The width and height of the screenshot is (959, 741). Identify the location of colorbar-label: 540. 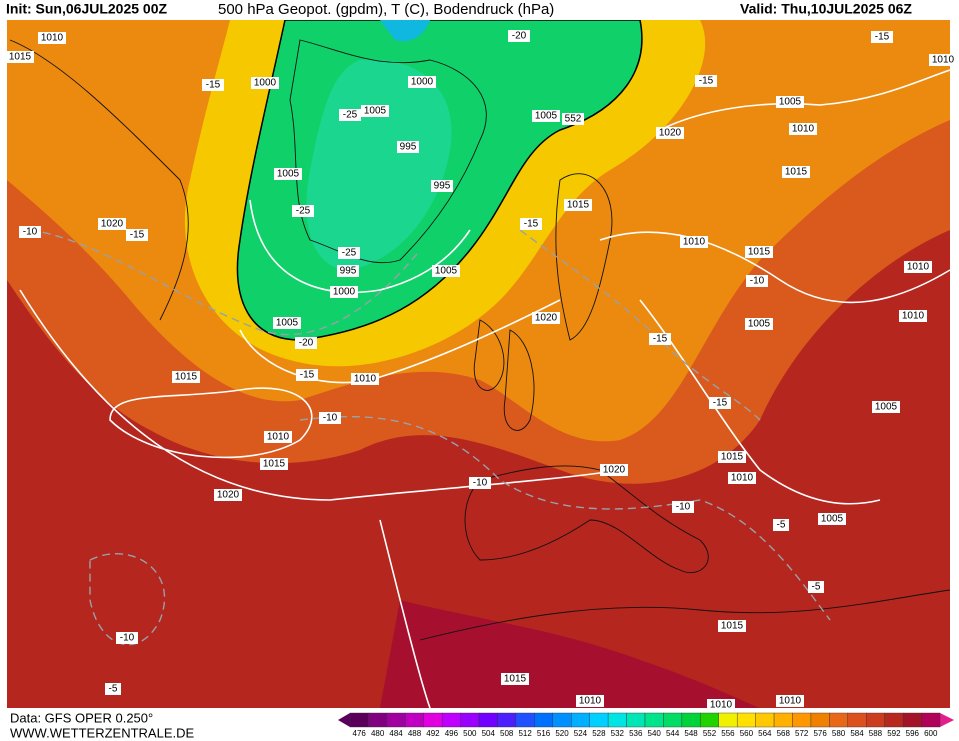
(655, 733).